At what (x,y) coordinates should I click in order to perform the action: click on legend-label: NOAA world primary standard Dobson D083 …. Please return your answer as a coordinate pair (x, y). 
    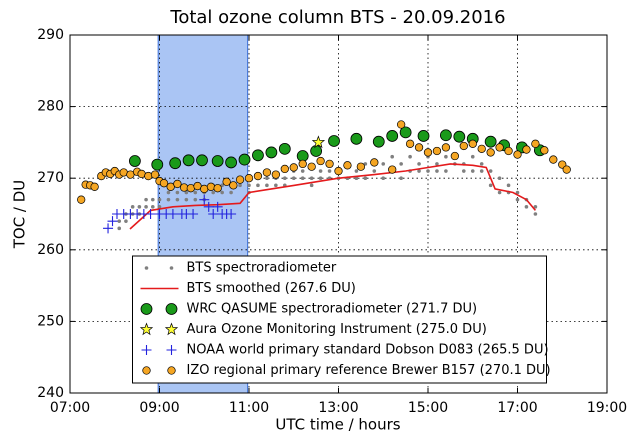
    Looking at the image, I should click on (368, 350).